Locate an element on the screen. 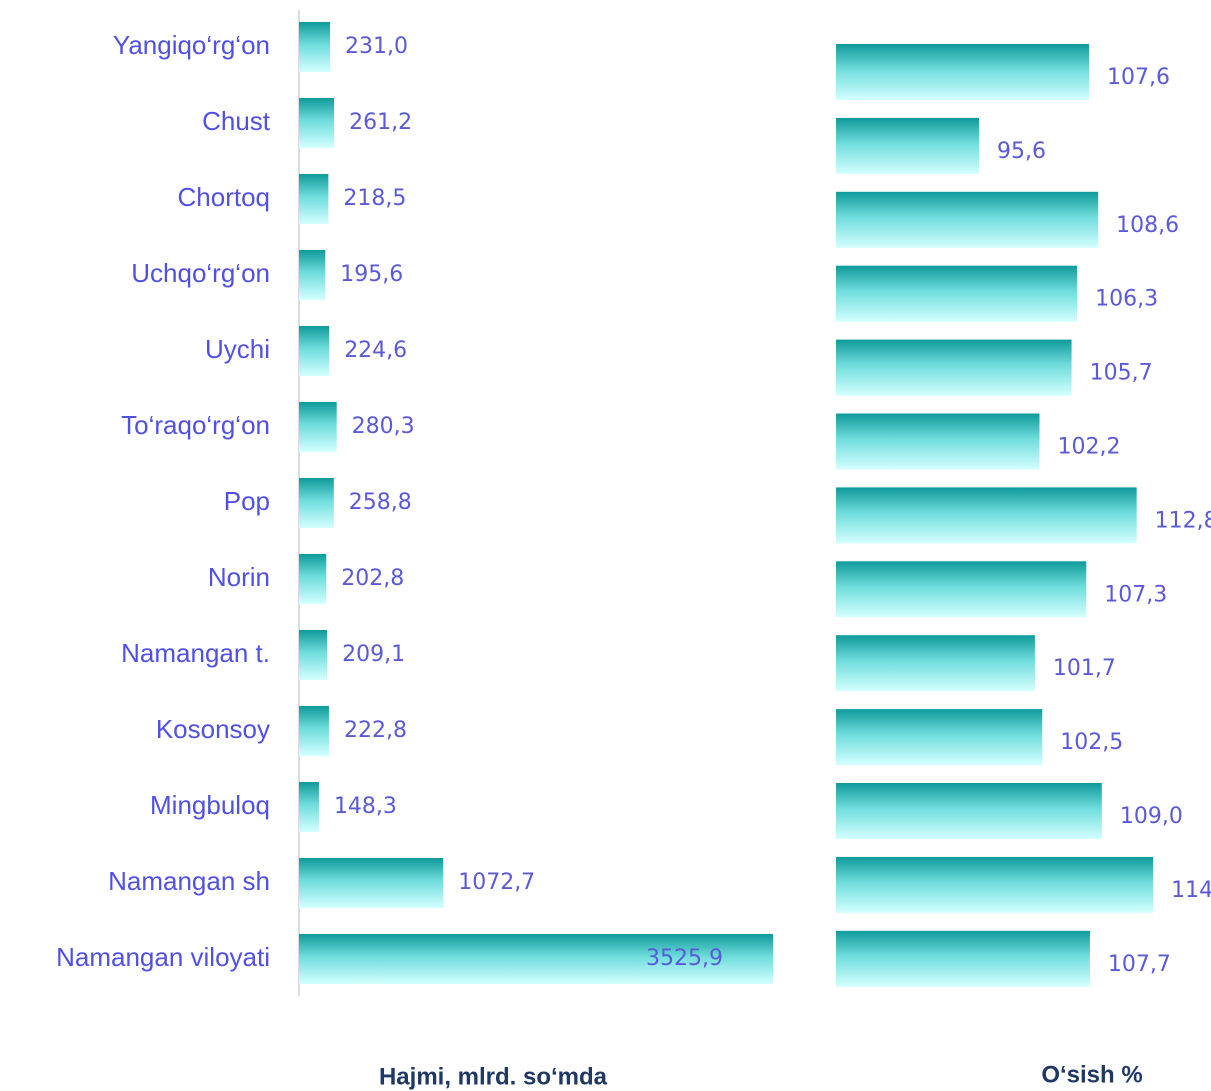 The width and height of the screenshot is (1211, 1091). value-label: 1072,7 is located at coordinates (496, 882).